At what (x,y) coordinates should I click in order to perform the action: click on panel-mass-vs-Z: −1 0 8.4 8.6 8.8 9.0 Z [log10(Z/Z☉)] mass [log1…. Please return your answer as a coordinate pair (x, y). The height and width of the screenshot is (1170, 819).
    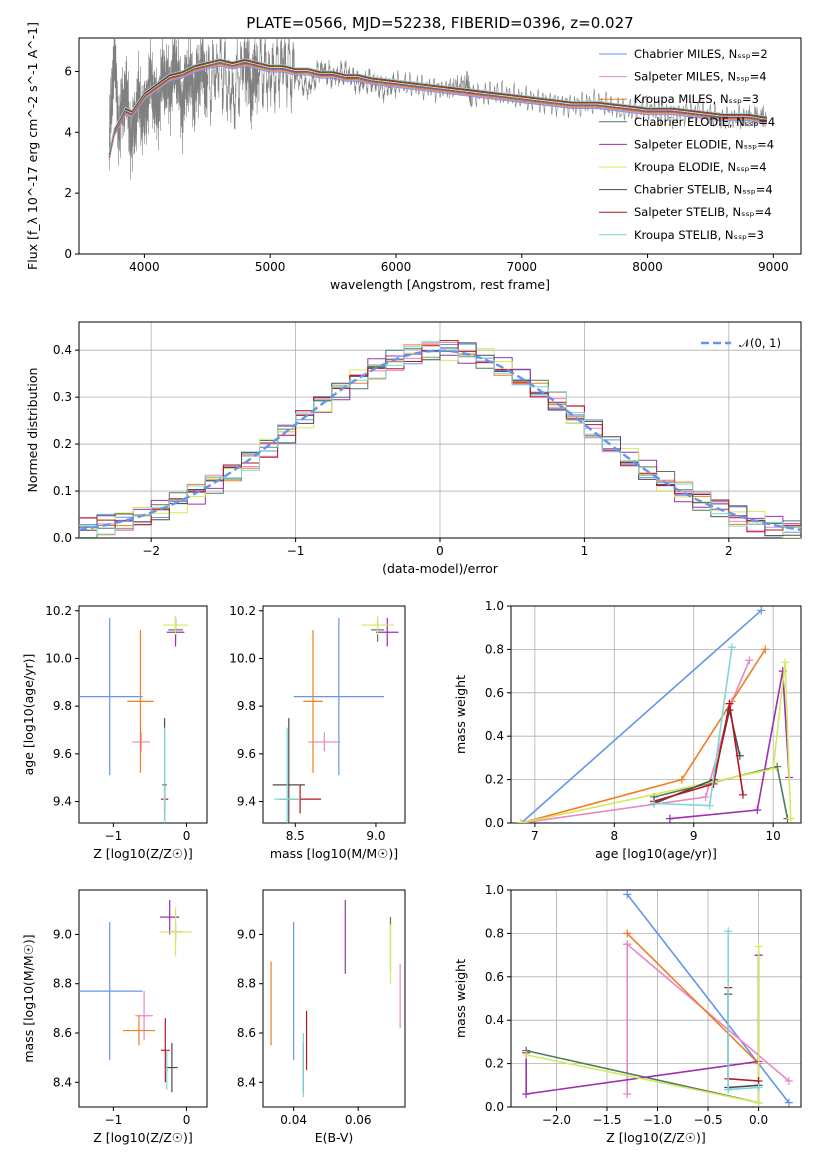
    Looking at the image, I should click on (114, 1017).